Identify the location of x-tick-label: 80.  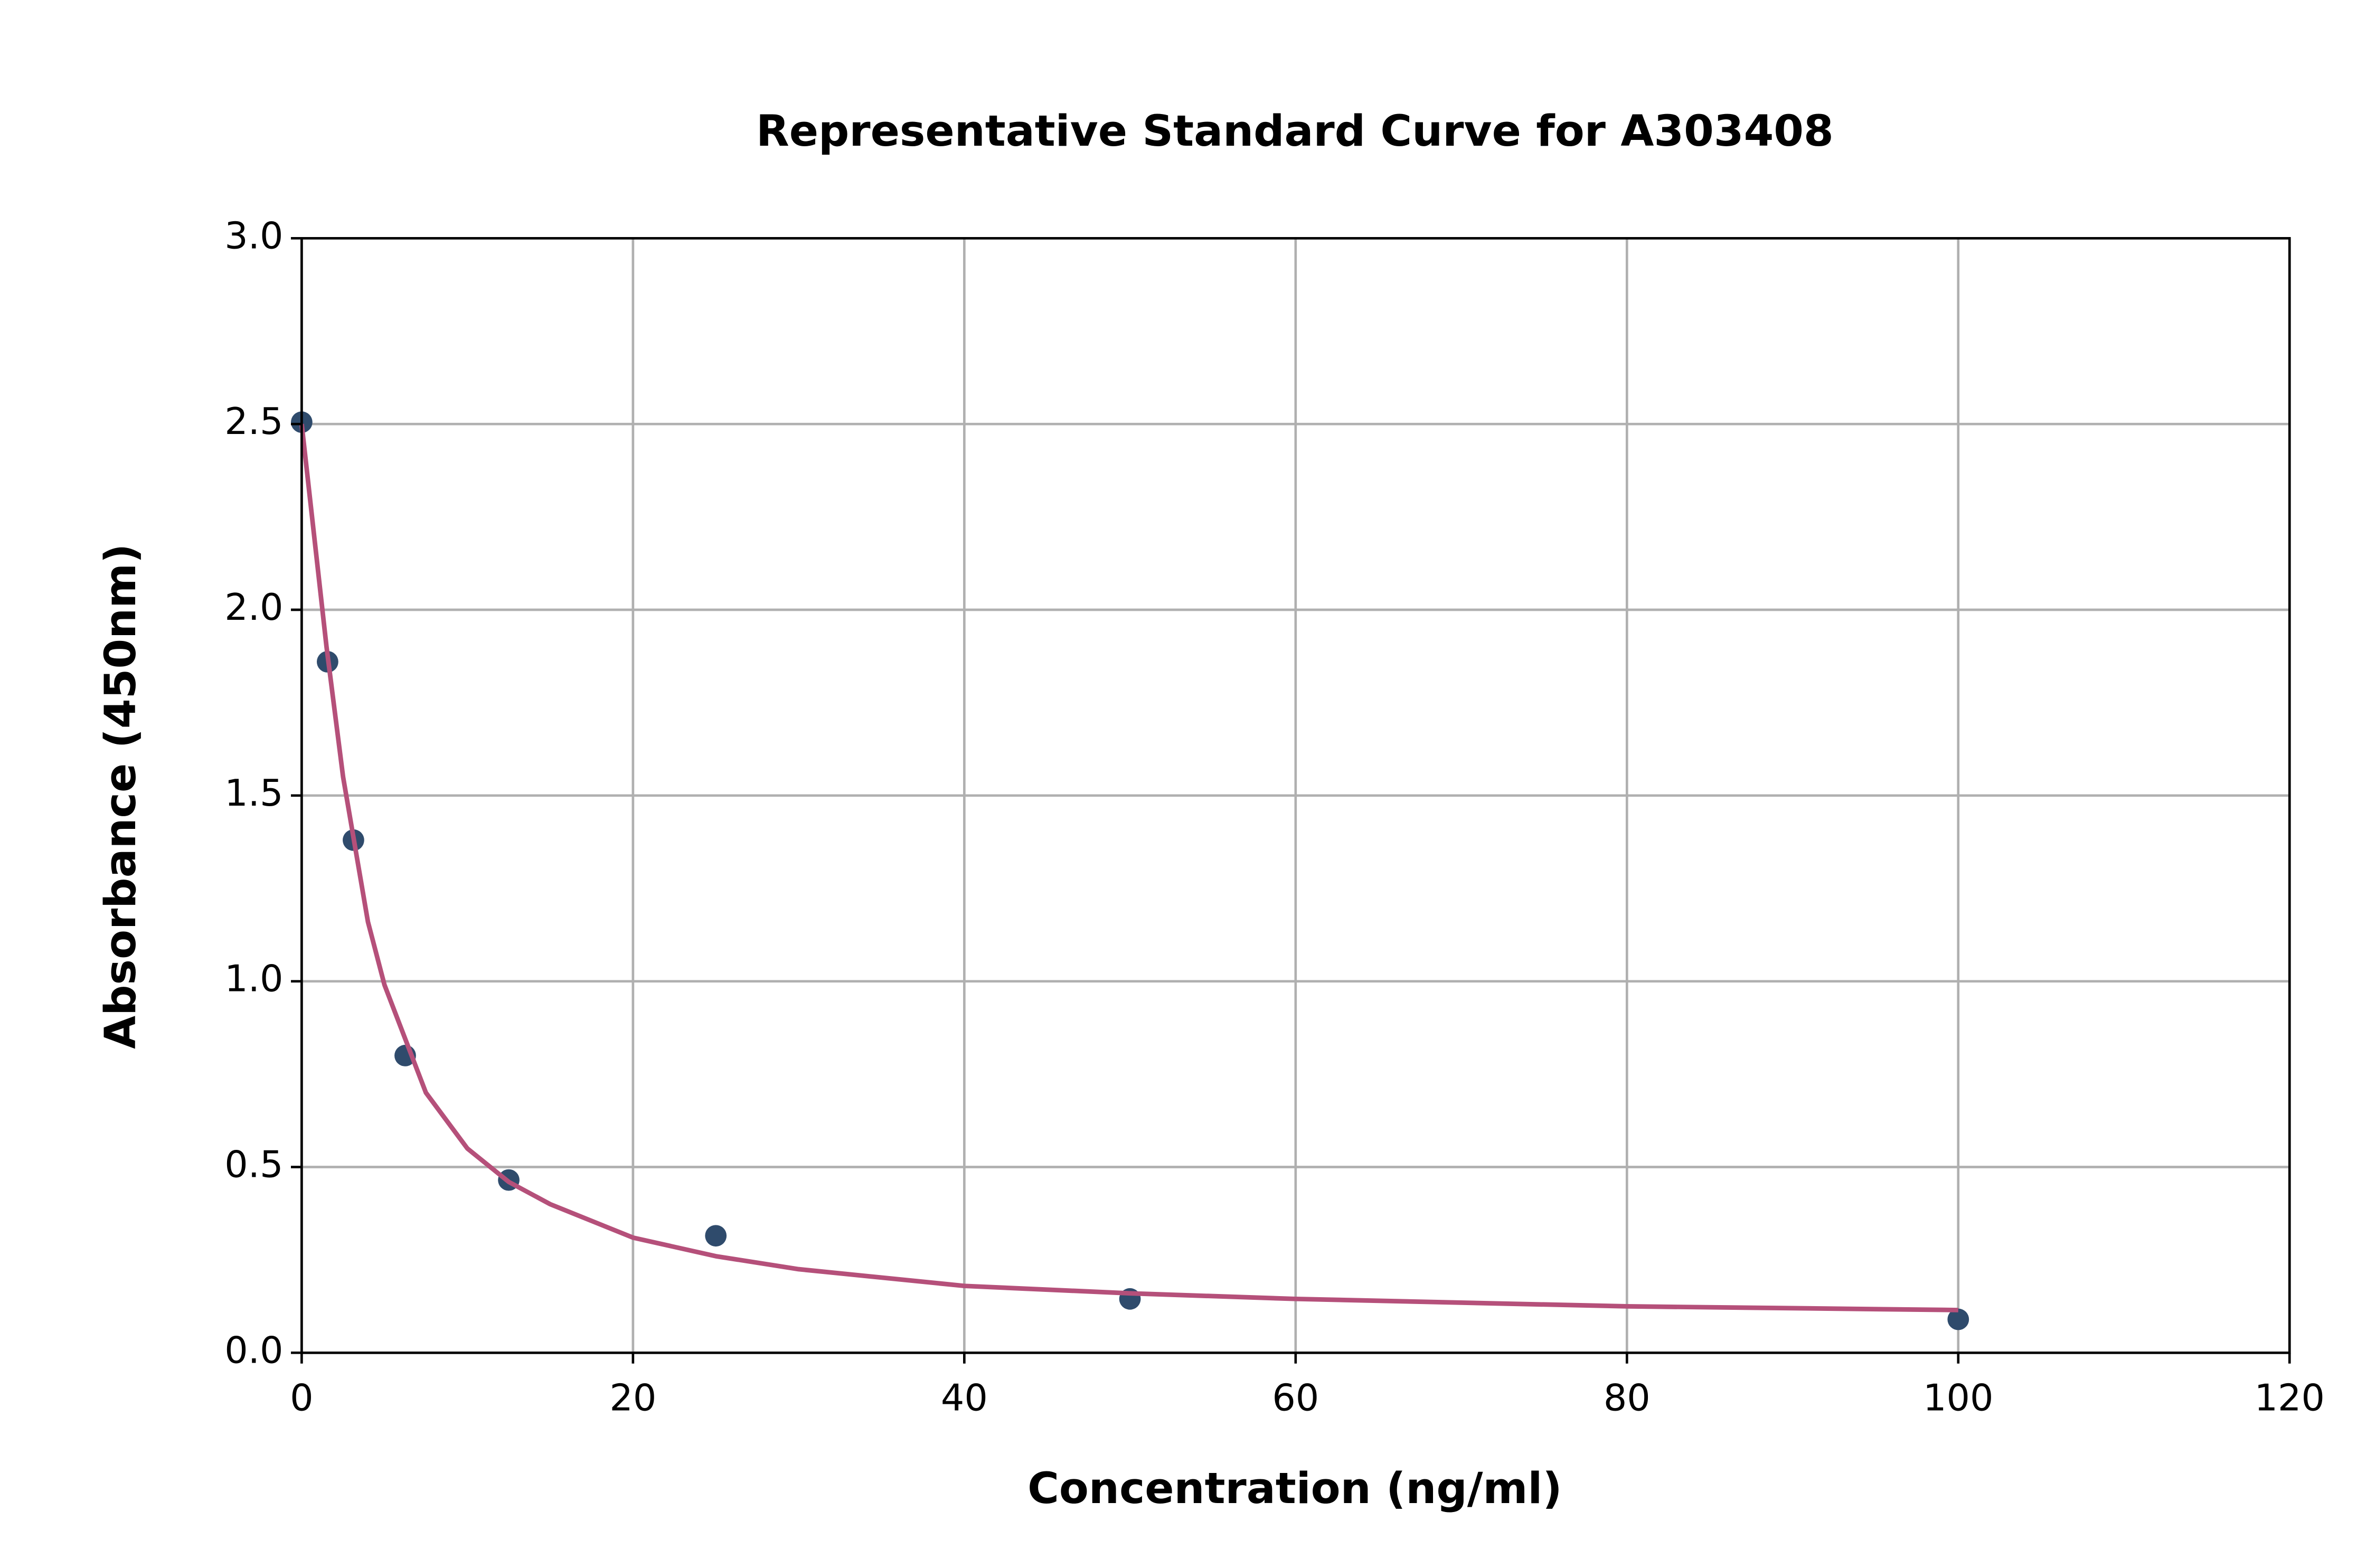
(1628, 1398).